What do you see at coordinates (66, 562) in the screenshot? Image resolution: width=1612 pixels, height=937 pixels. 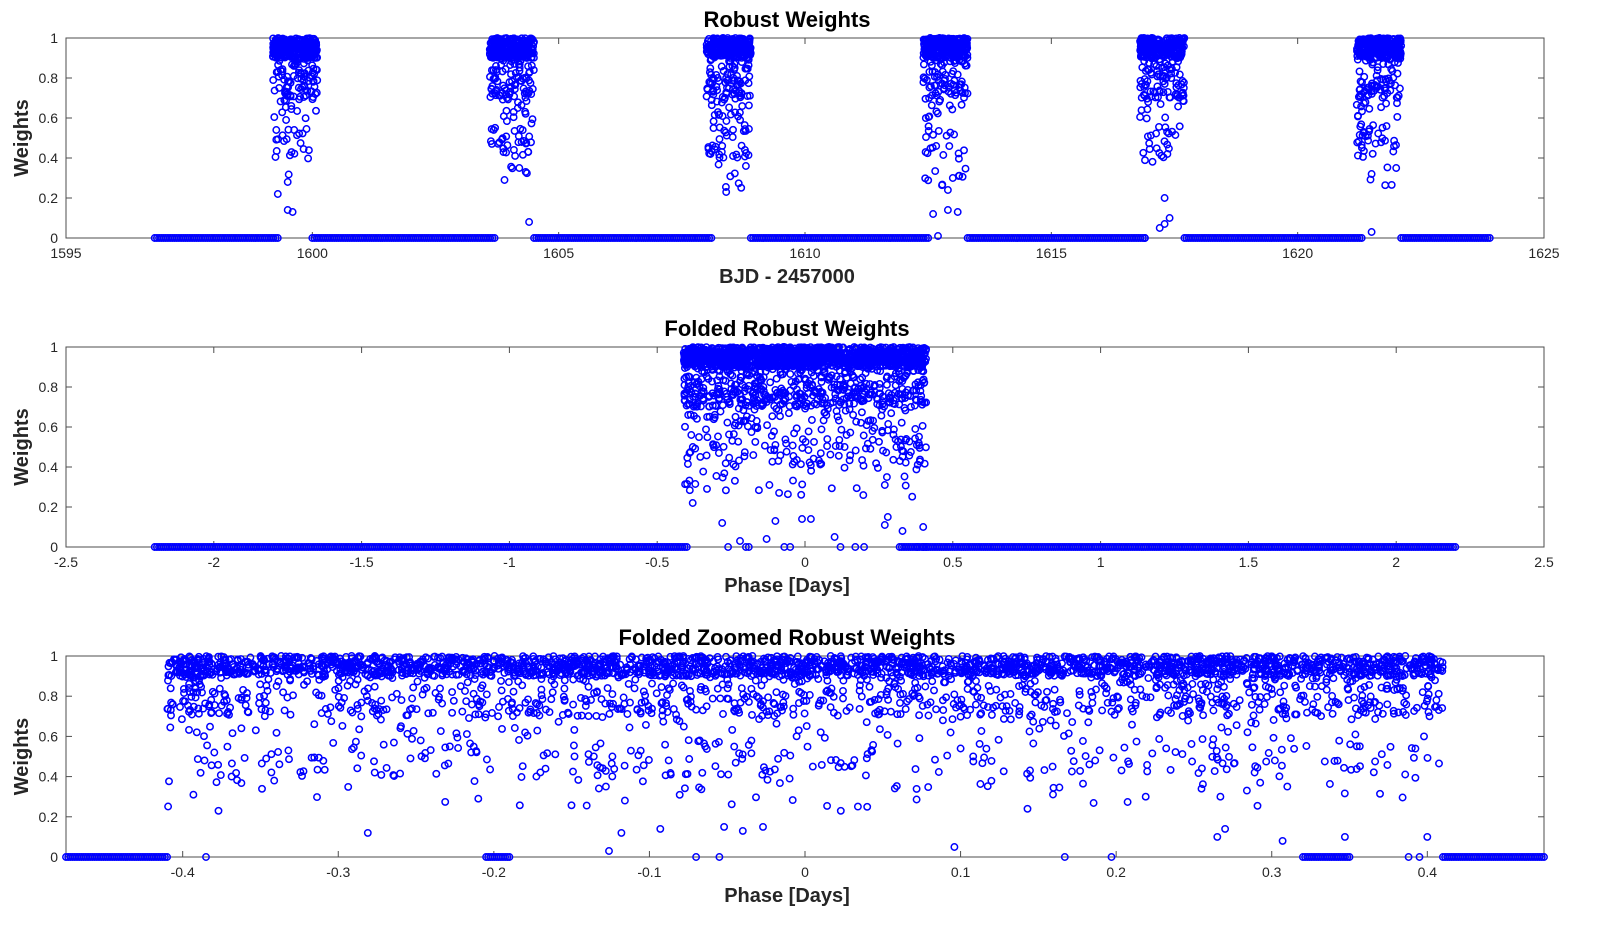 I see `x-tick-label: -2.5` at bounding box center [66, 562].